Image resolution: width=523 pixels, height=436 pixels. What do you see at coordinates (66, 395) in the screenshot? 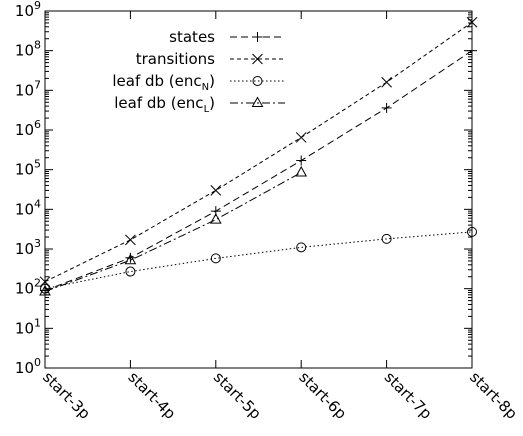
I see `x-tick-label: start-3p` at bounding box center [66, 395].